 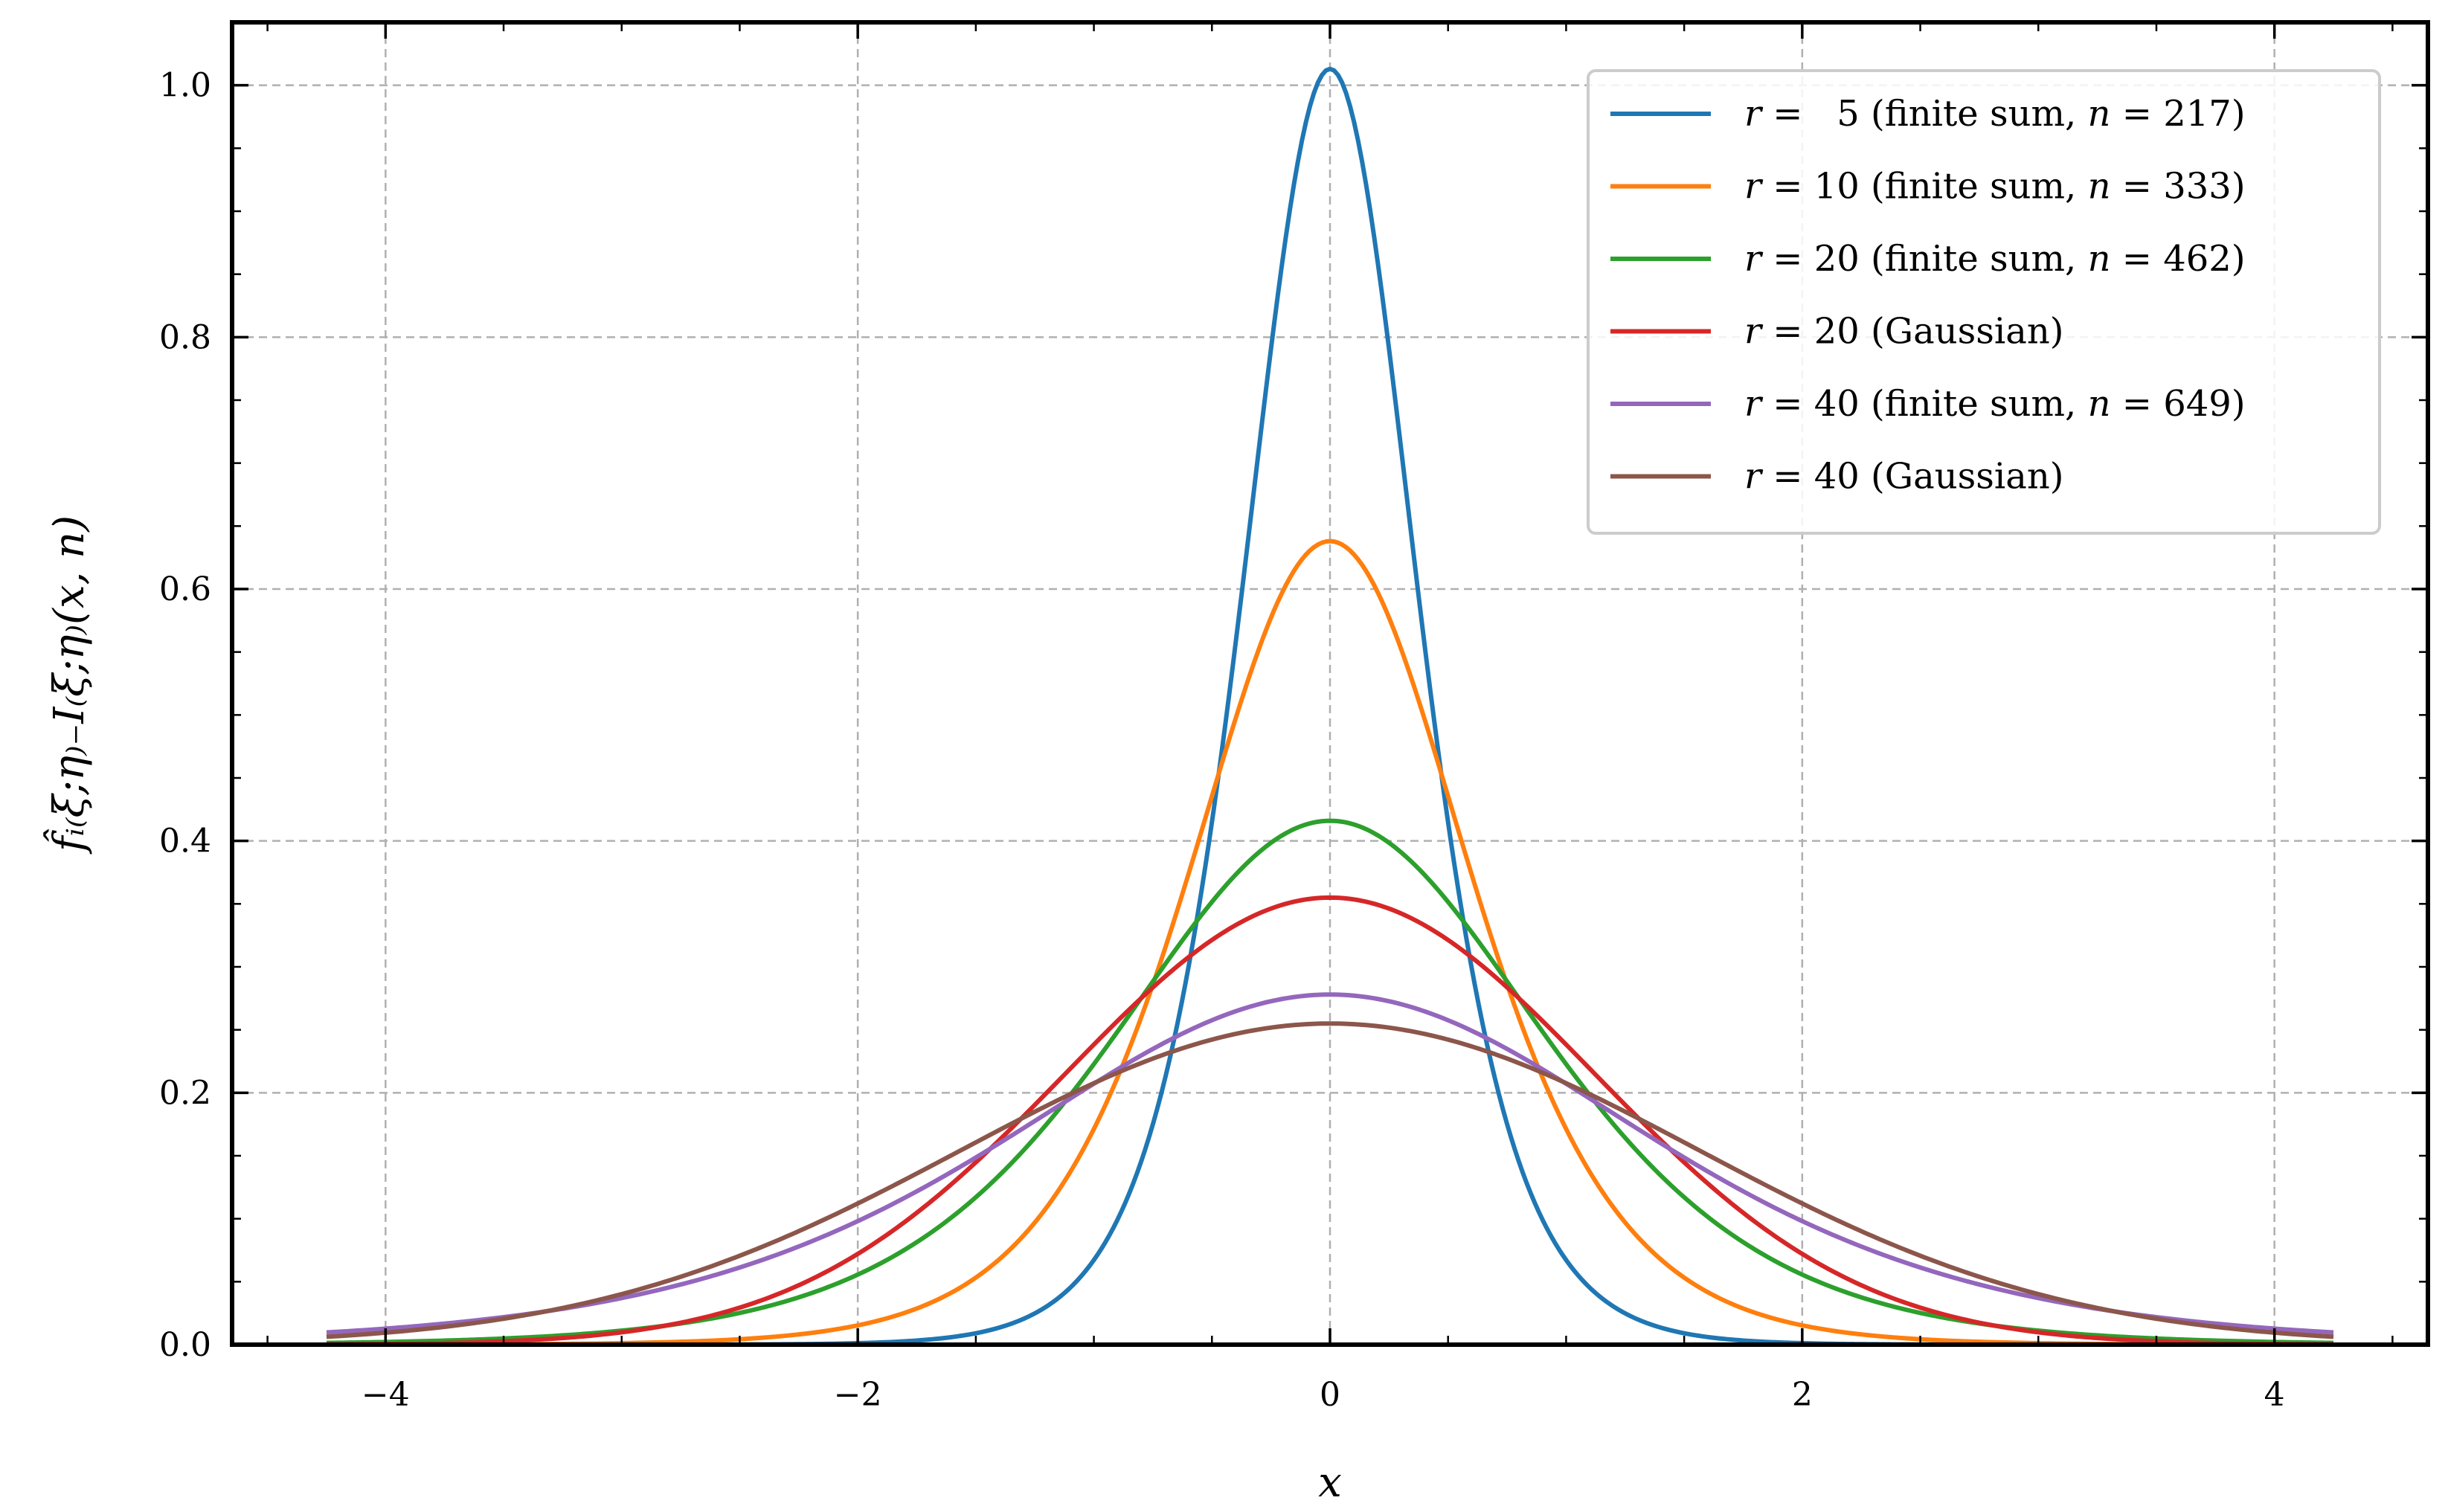 I want to click on y-tick-label: 0.6, so click(x=185, y=589).